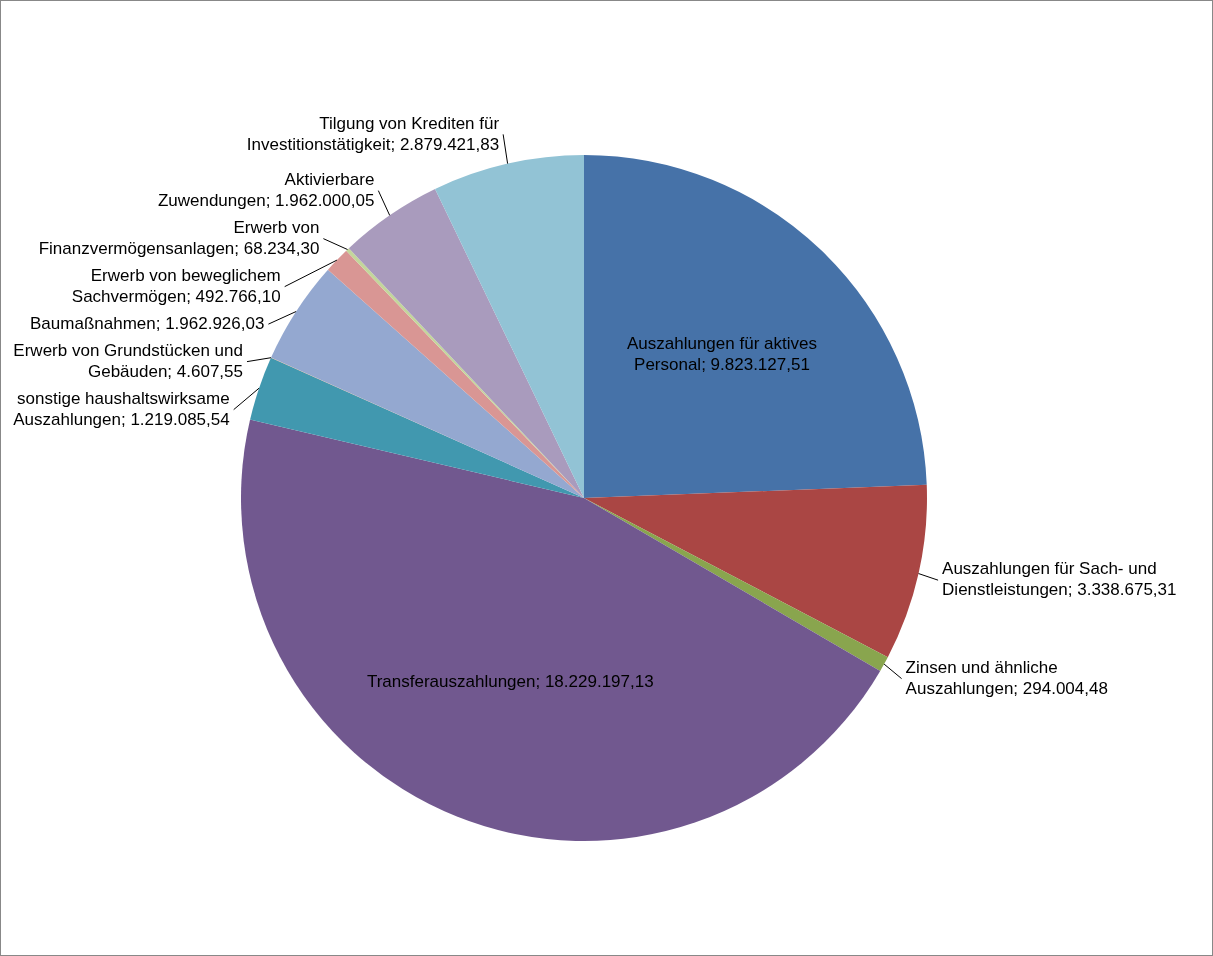 Image resolution: width=1213 pixels, height=956 pixels. What do you see at coordinates (373, 133) in the screenshot?
I see `slice-label: Tilgung von Krediten für Investitionstätigkeit; 2.879.421,83` at bounding box center [373, 133].